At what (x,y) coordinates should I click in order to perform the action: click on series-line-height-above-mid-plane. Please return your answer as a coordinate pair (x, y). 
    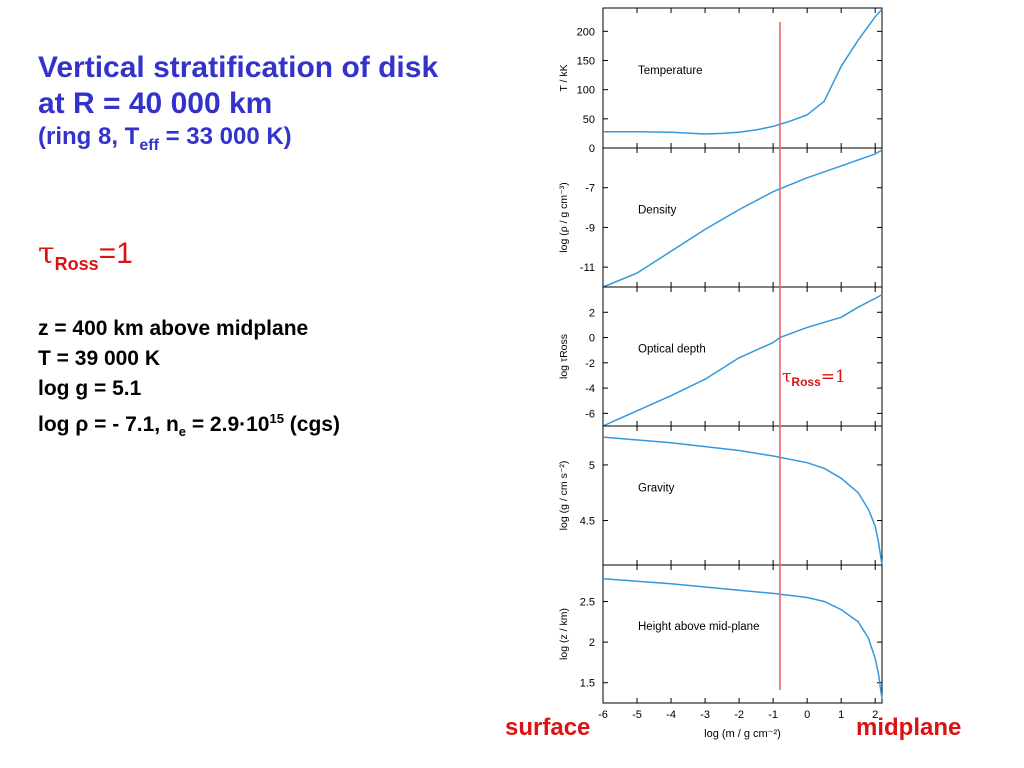
    Looking at the image, I should click on (742, 639).